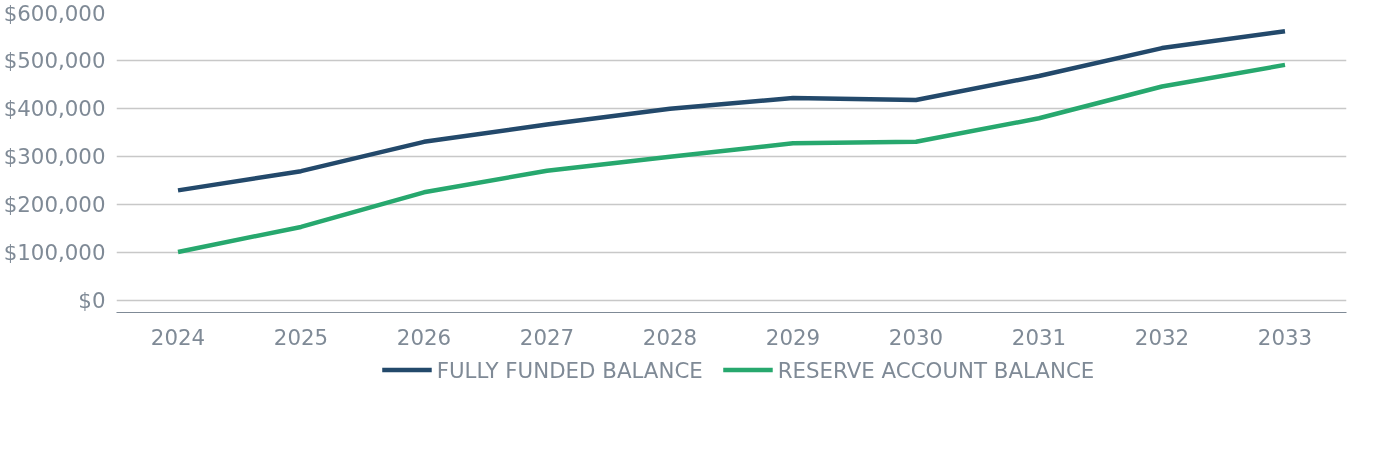 Image resolution: width=1400 pixels, height=461 pixels. What do you see at coordinates (793, 337) in the screenshot?
I see `x-tick-label: 2029` at bounding box center [793, 337].